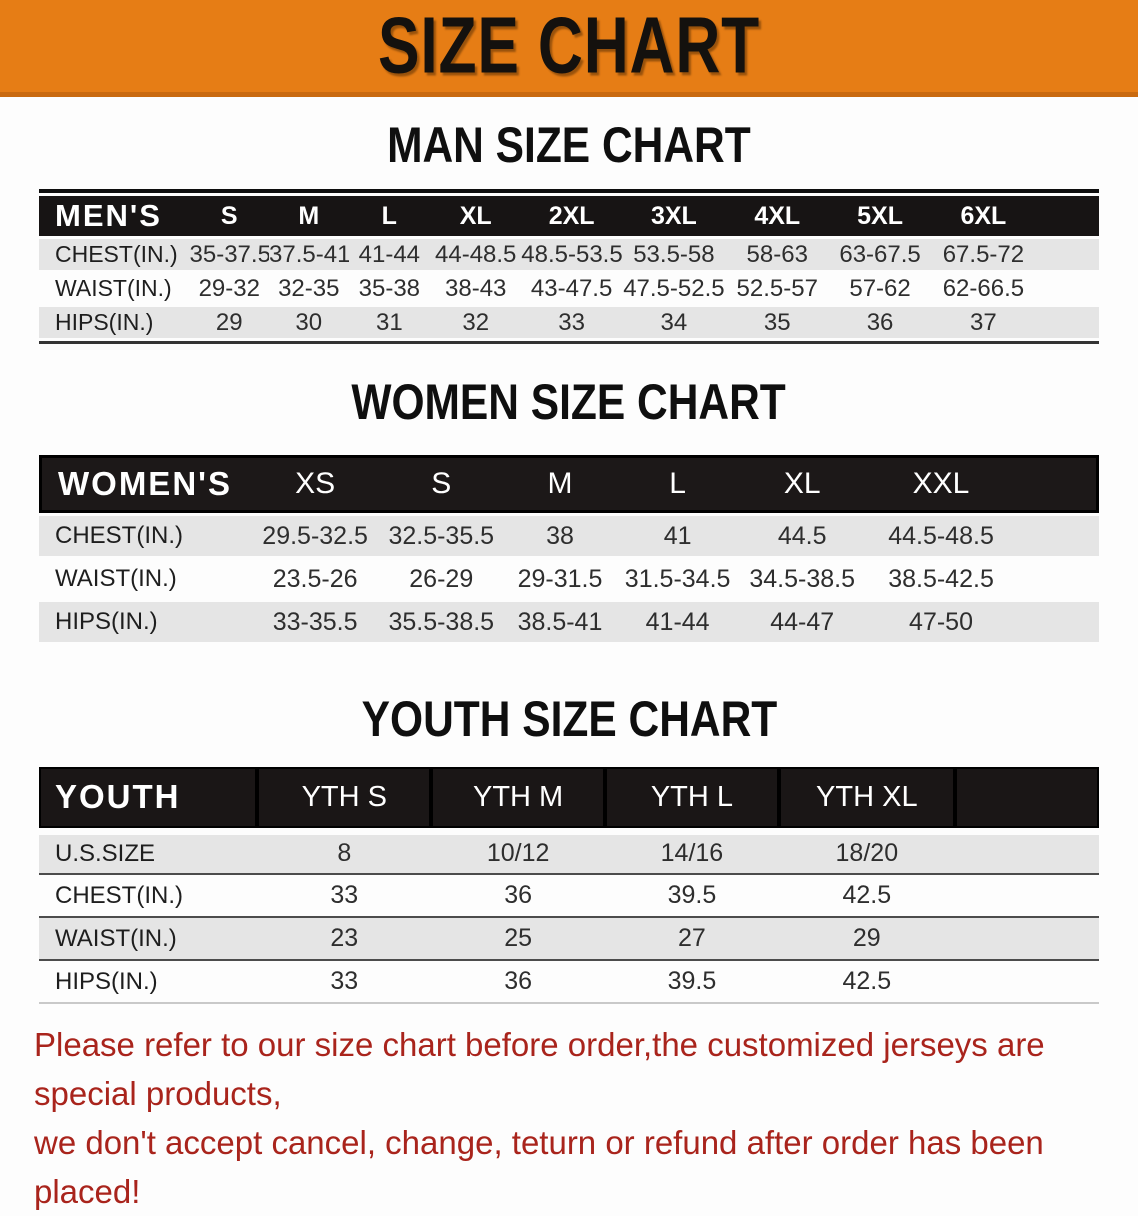 The height and width of the screenshot is (1216, 1138). I want to click on size-header-row: MEN'S S M L XL 2XL 3XL 4XL 5XL 6XL, so click(569, 216).